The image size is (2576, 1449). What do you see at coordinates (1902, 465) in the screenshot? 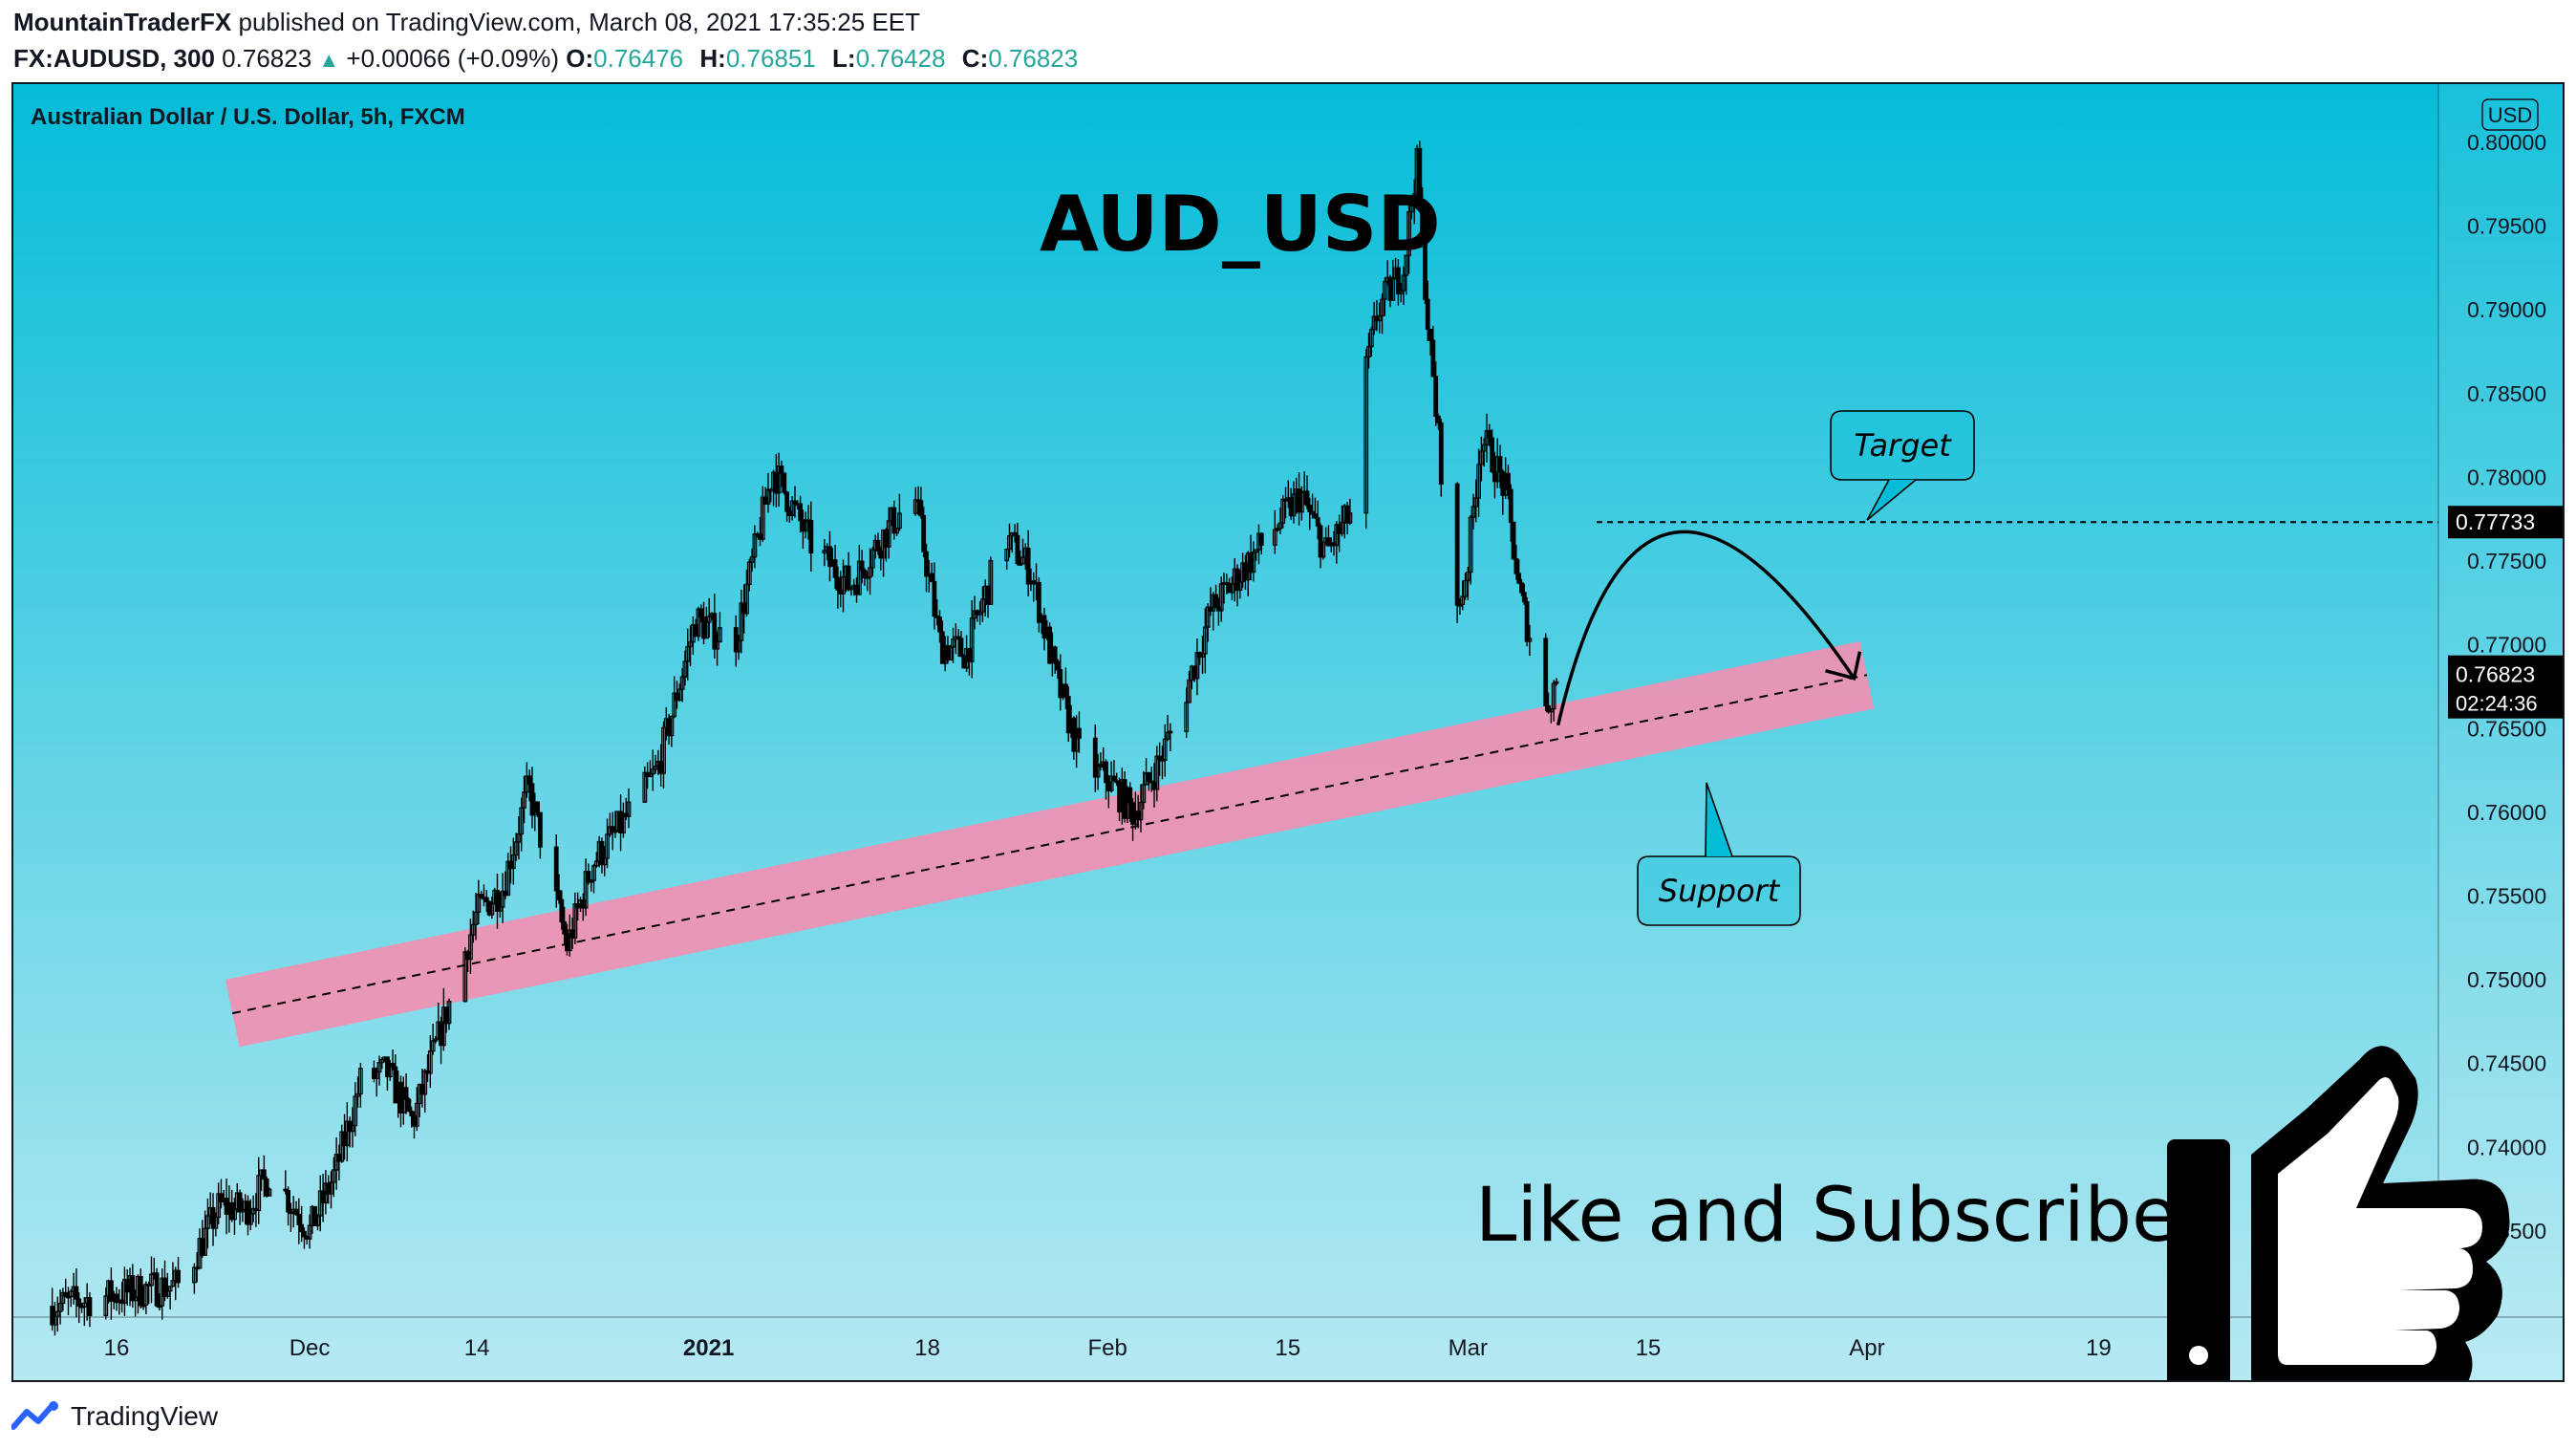
I see `callout-target: Target` at bounding box center [1902, 465].